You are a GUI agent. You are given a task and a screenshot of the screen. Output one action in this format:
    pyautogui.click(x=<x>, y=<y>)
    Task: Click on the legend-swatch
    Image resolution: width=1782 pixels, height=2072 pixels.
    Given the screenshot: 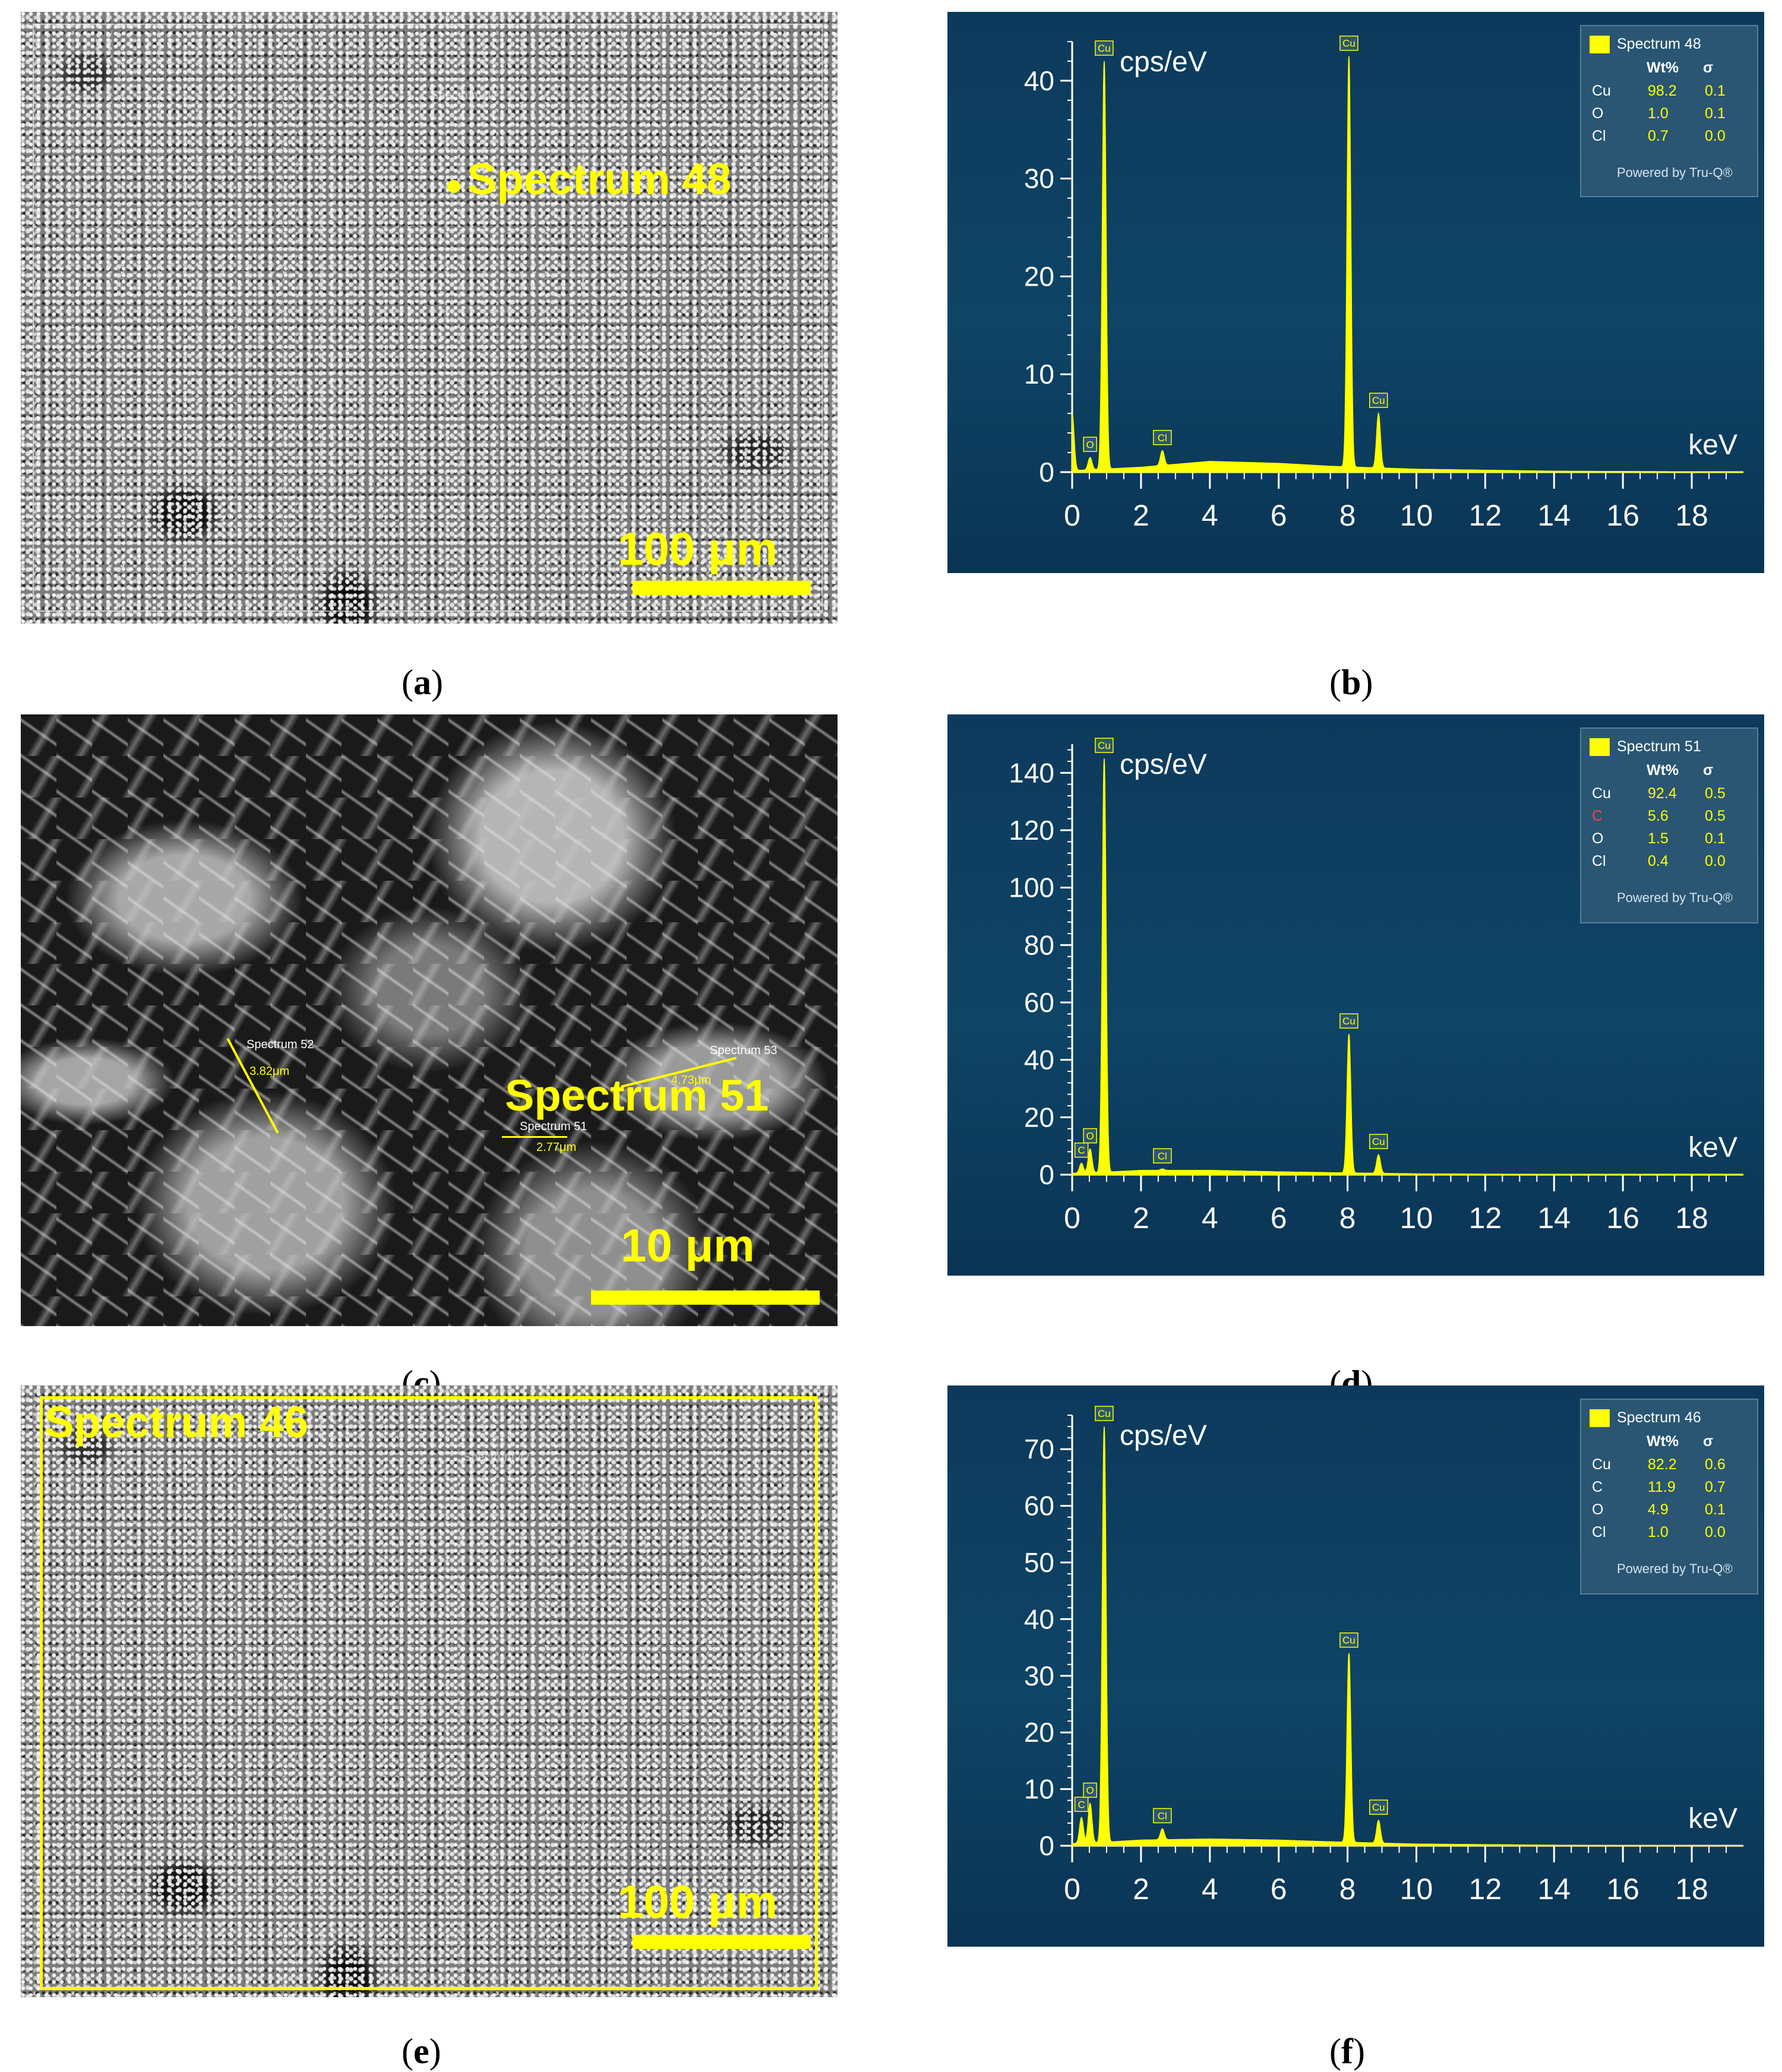 What is the action you would take?
    pyautogui.click(x=1600, y=747)
    